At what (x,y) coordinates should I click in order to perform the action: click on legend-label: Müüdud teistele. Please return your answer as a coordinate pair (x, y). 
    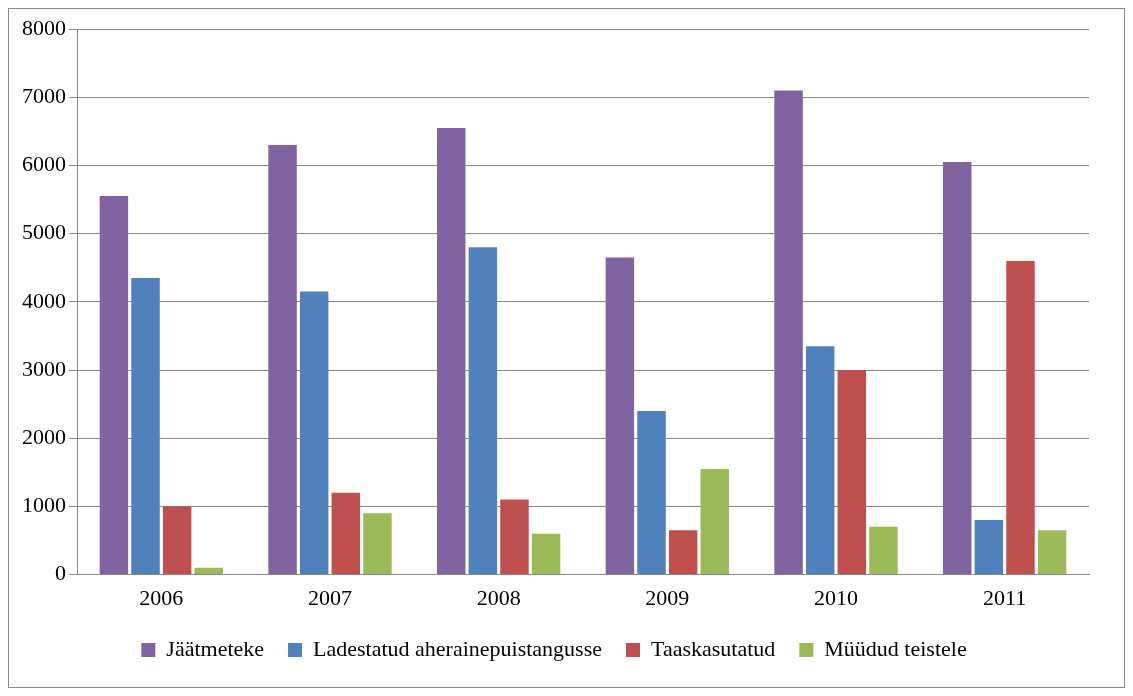
    Looking at the image, I should click on (895, 648).